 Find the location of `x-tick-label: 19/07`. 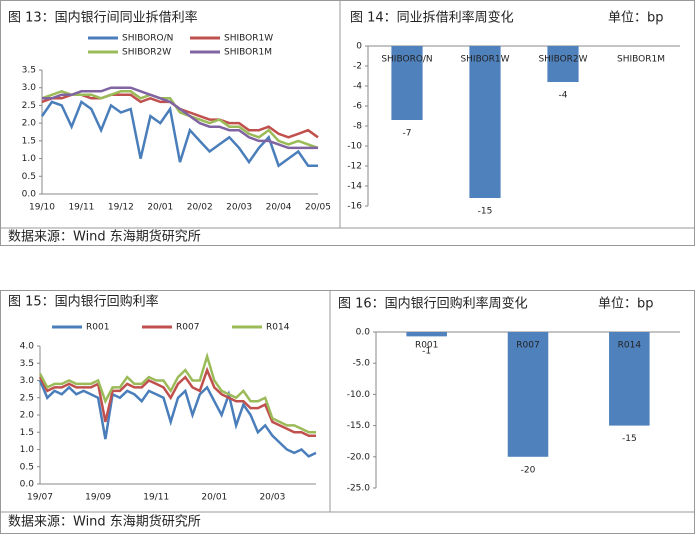

x-tick-label: 19/07 is located at coordinates (40, 498).